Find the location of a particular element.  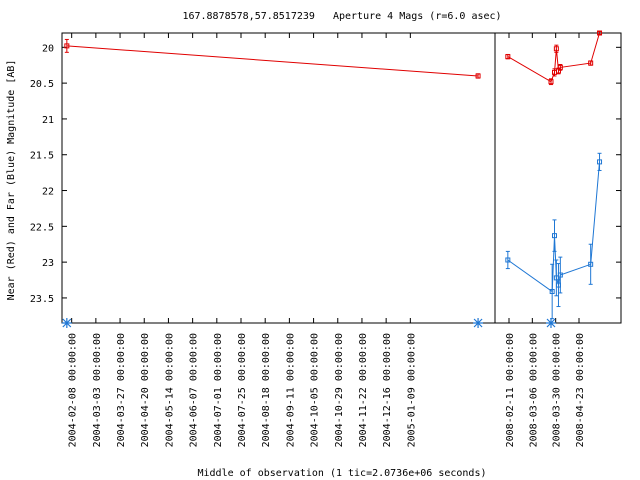

x-tick-label: 2005-01-09 00:00:00 is located at coordinates (411, 390).